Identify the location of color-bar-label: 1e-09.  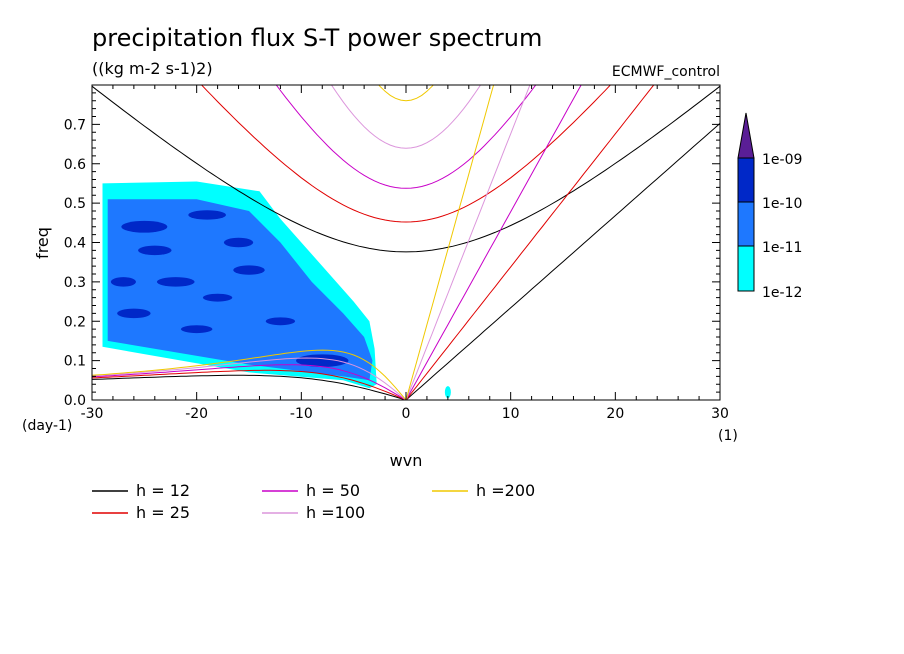
(782, 160).